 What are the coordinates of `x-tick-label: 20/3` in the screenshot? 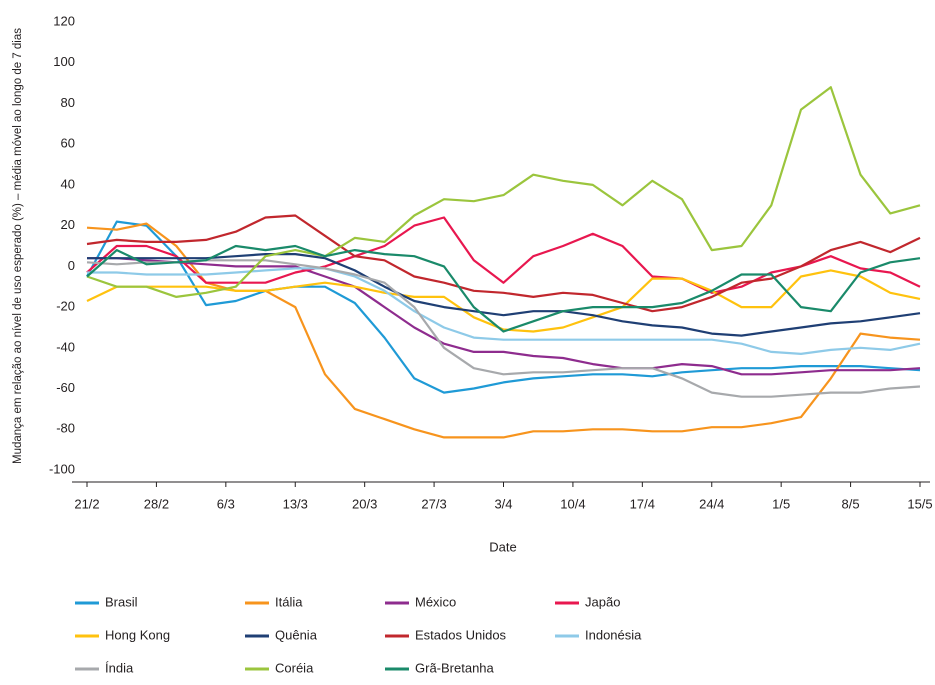 It's located at (364, 503).